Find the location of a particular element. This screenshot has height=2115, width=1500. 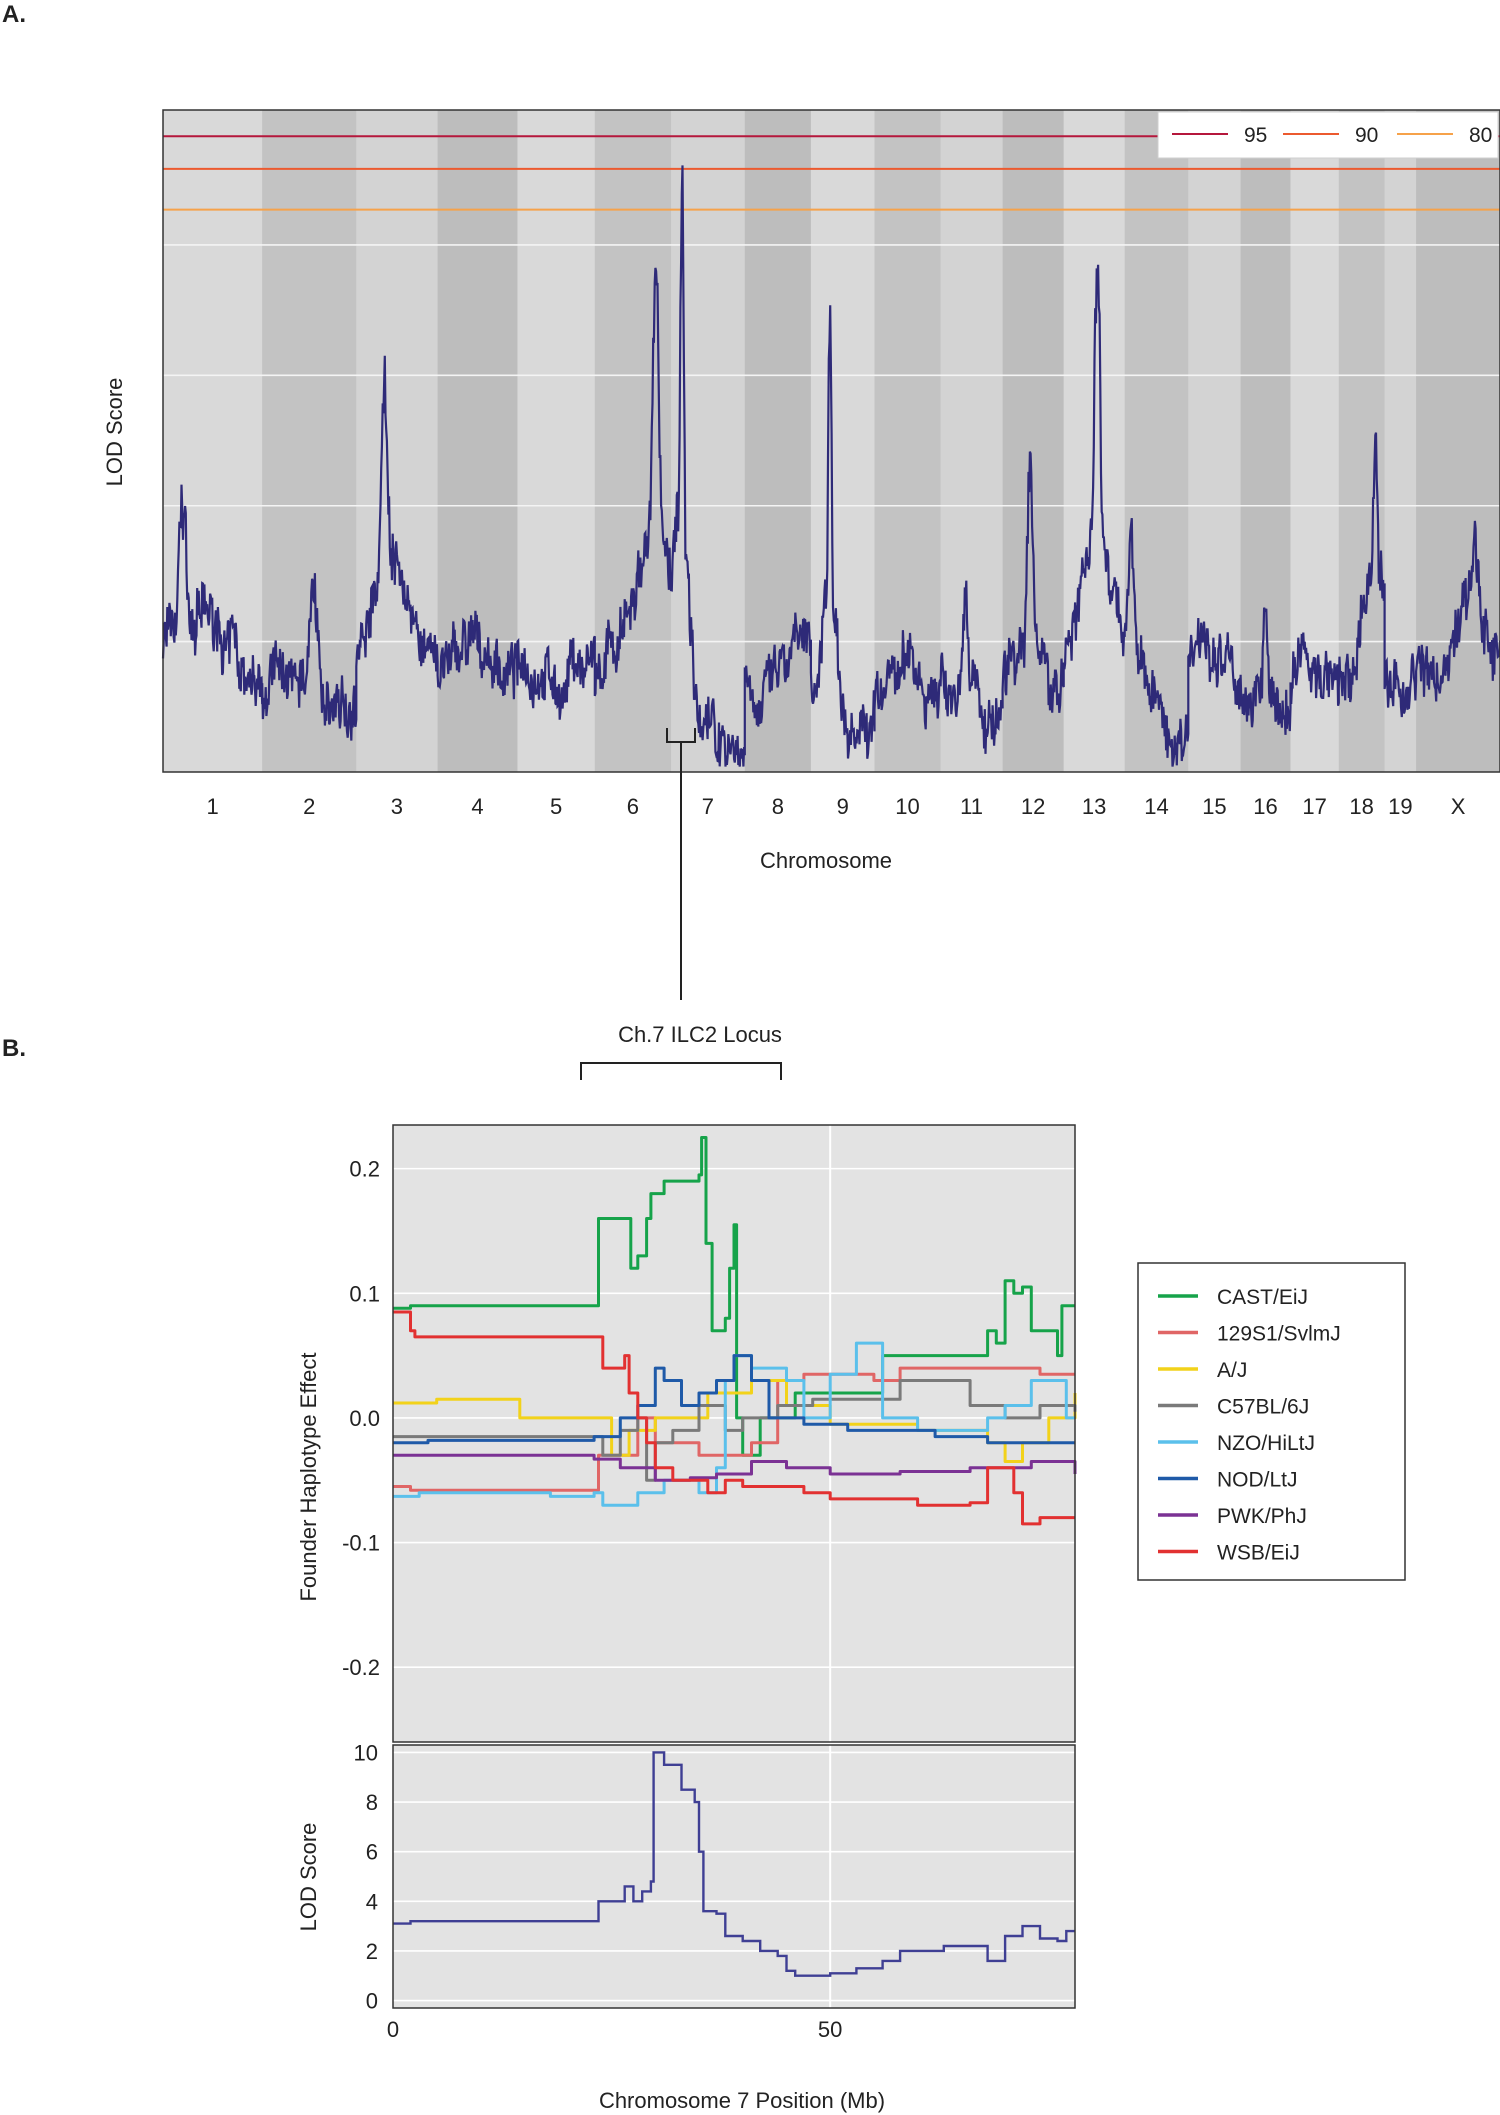

effect-line-cast-eij is located at coordinates (734, 1296).